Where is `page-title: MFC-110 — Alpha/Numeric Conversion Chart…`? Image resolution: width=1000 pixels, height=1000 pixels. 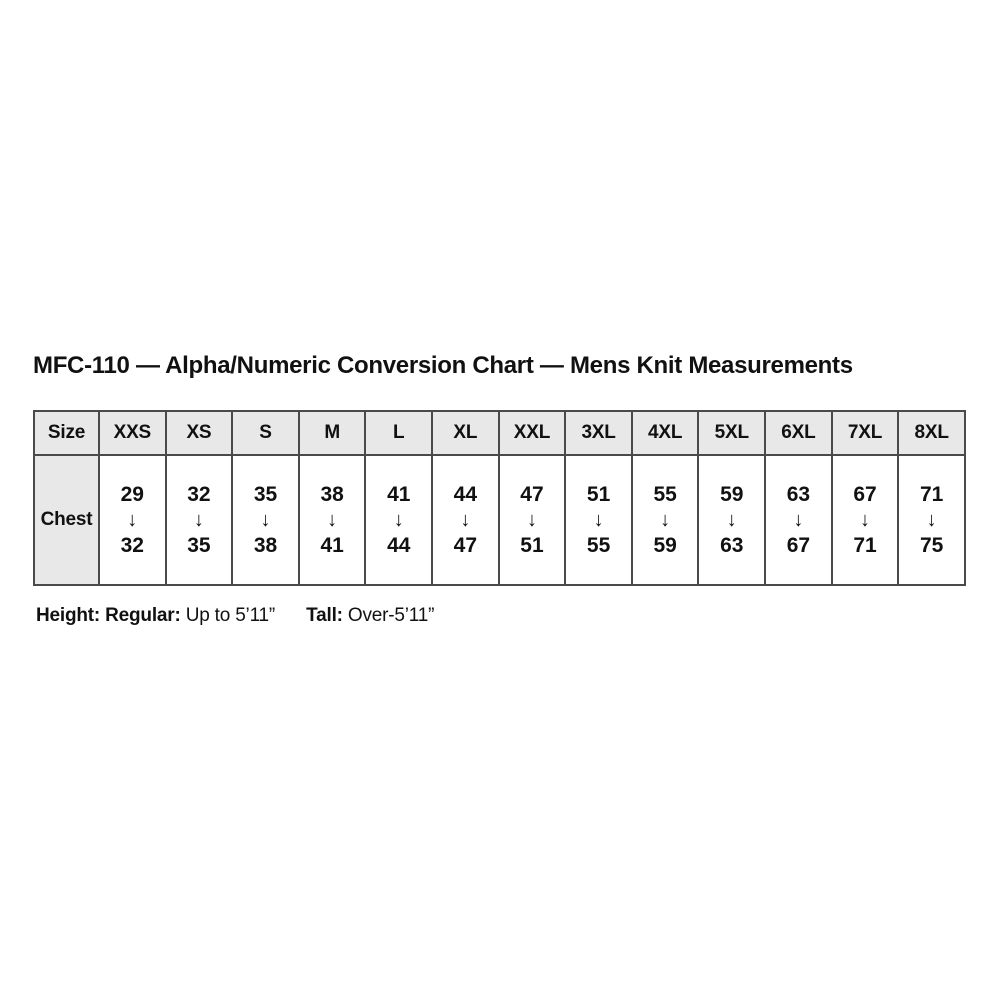
page-title: MFC-110 — Alpha/Numeric Conversion Chart… is located at coordinates (443, 365).